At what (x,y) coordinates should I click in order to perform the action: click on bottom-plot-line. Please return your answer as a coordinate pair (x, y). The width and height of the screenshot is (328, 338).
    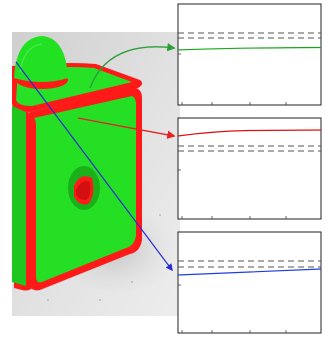
    Looking at the image, I should click on (249, 272).